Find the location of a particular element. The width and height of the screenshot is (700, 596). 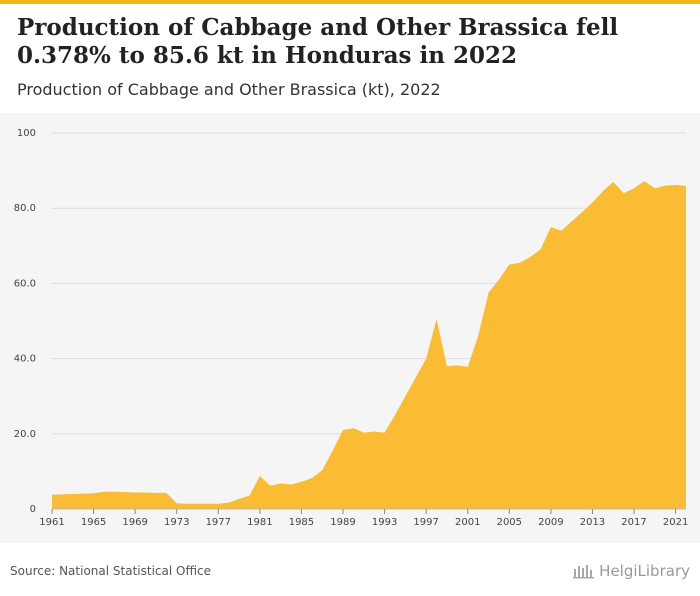

x-tick-label: 1981 is located at coordinates (259, 522).